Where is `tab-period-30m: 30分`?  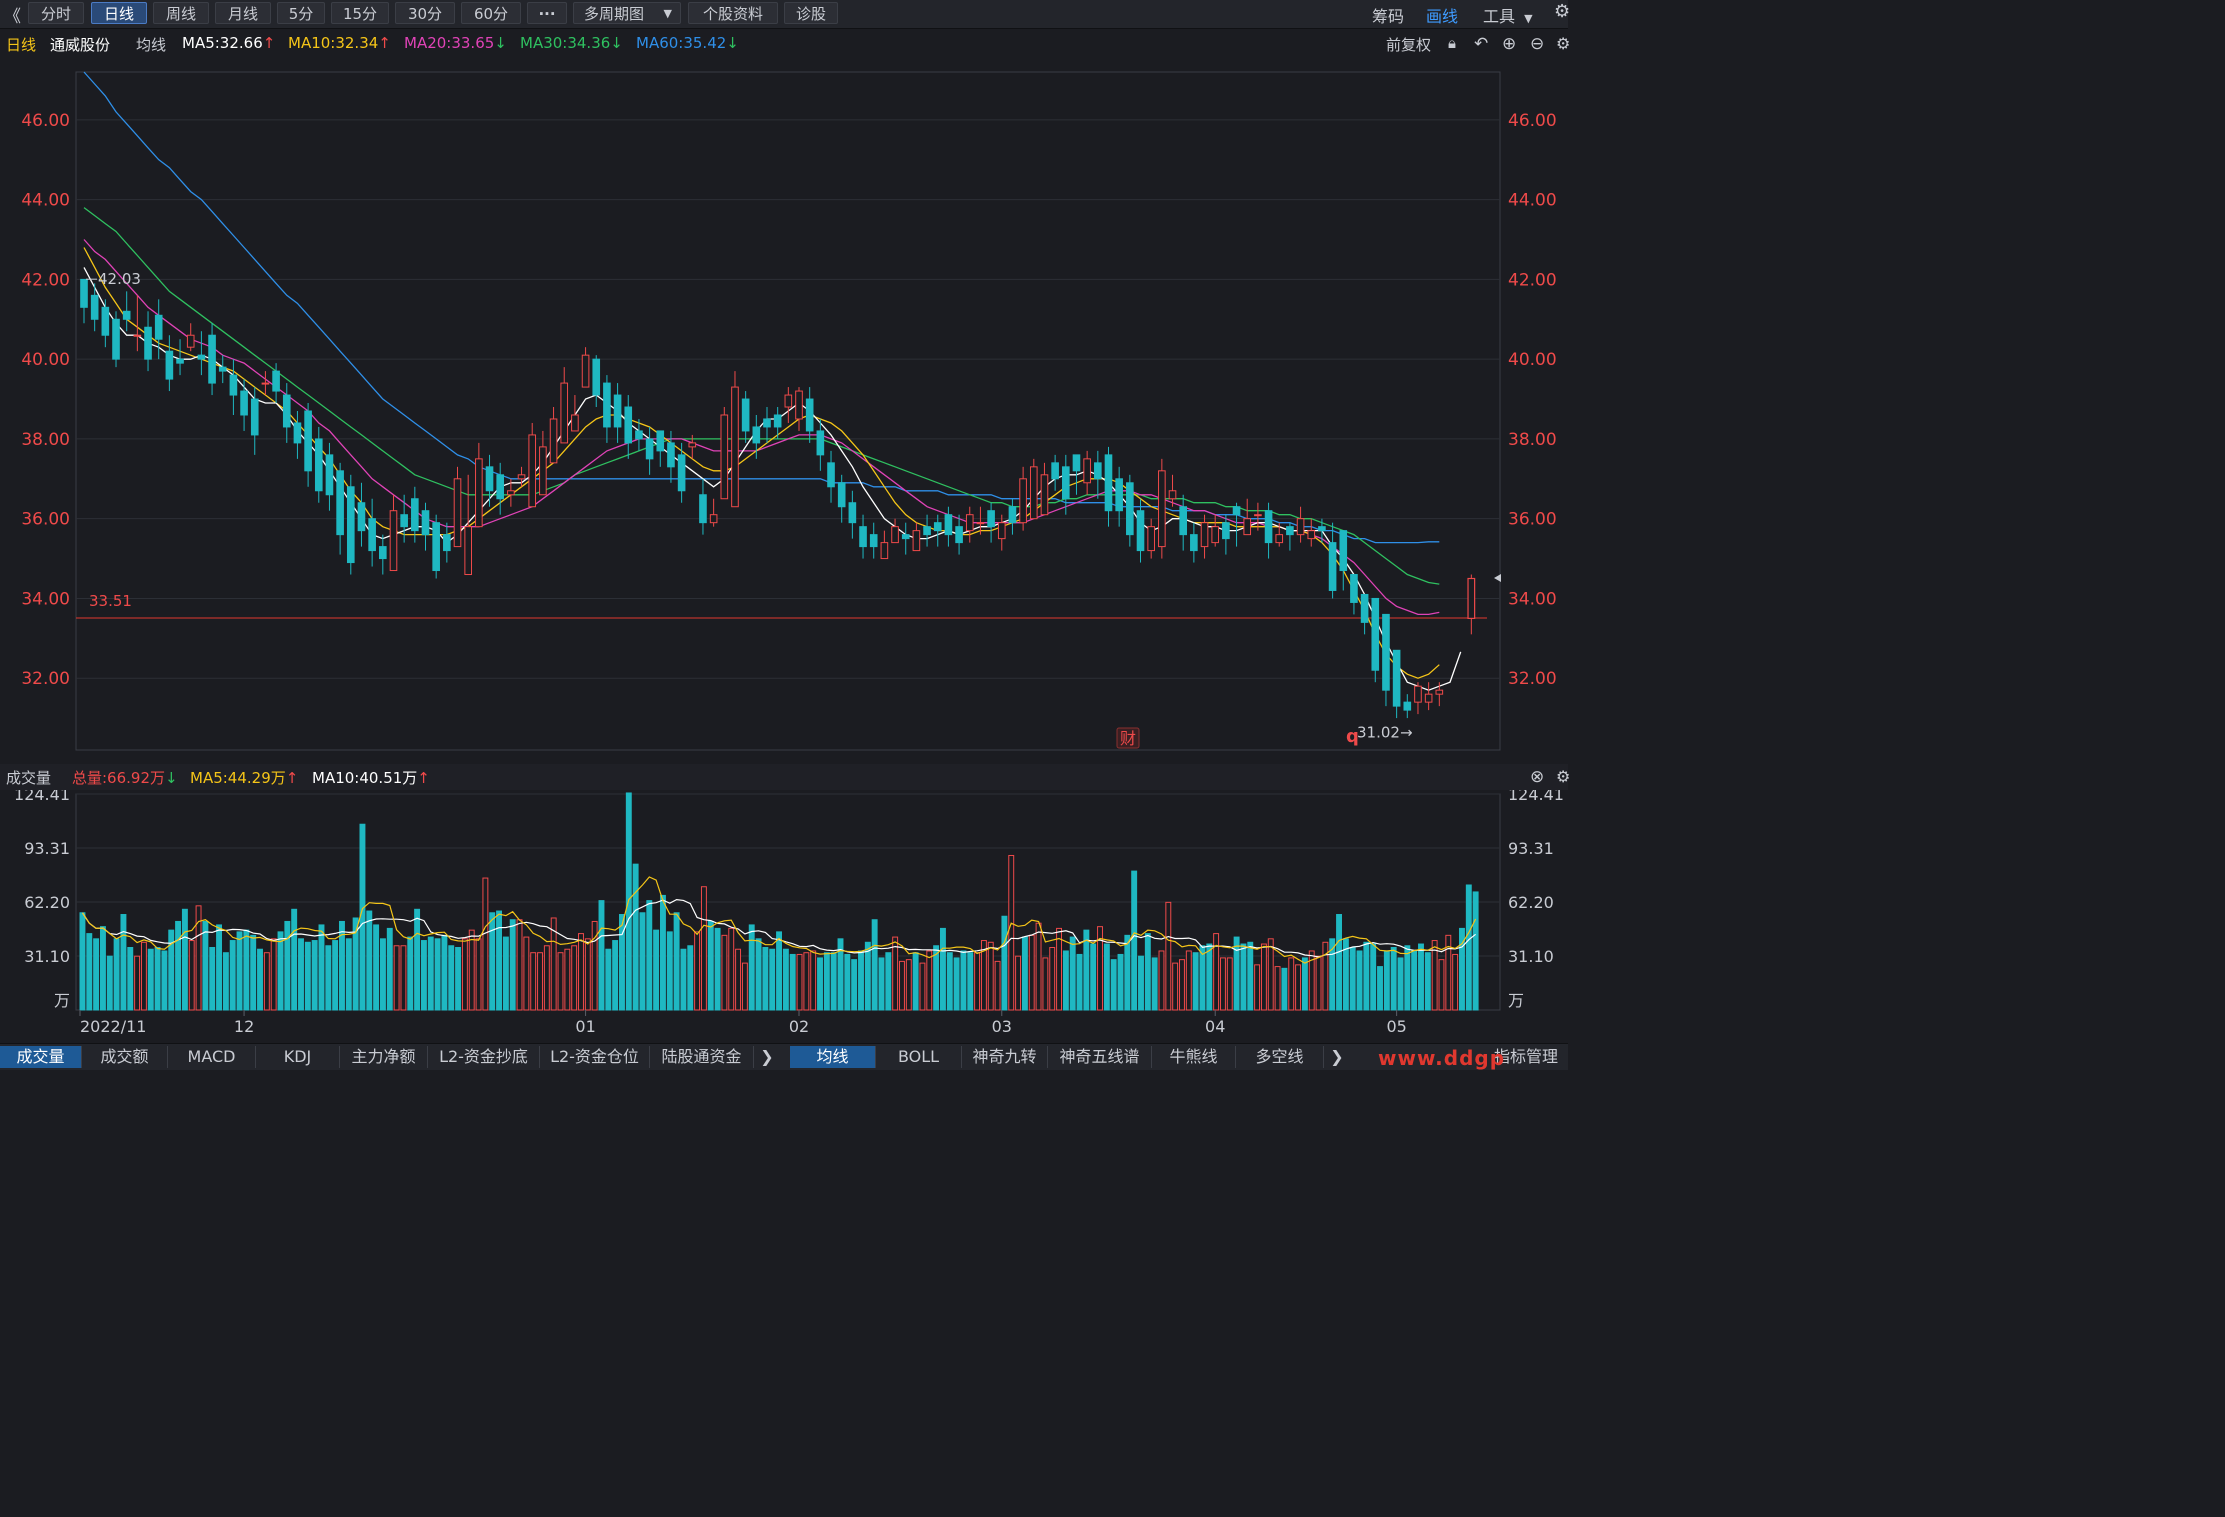
tab-period-30m: 30分 is located at coordinates (425, 13).